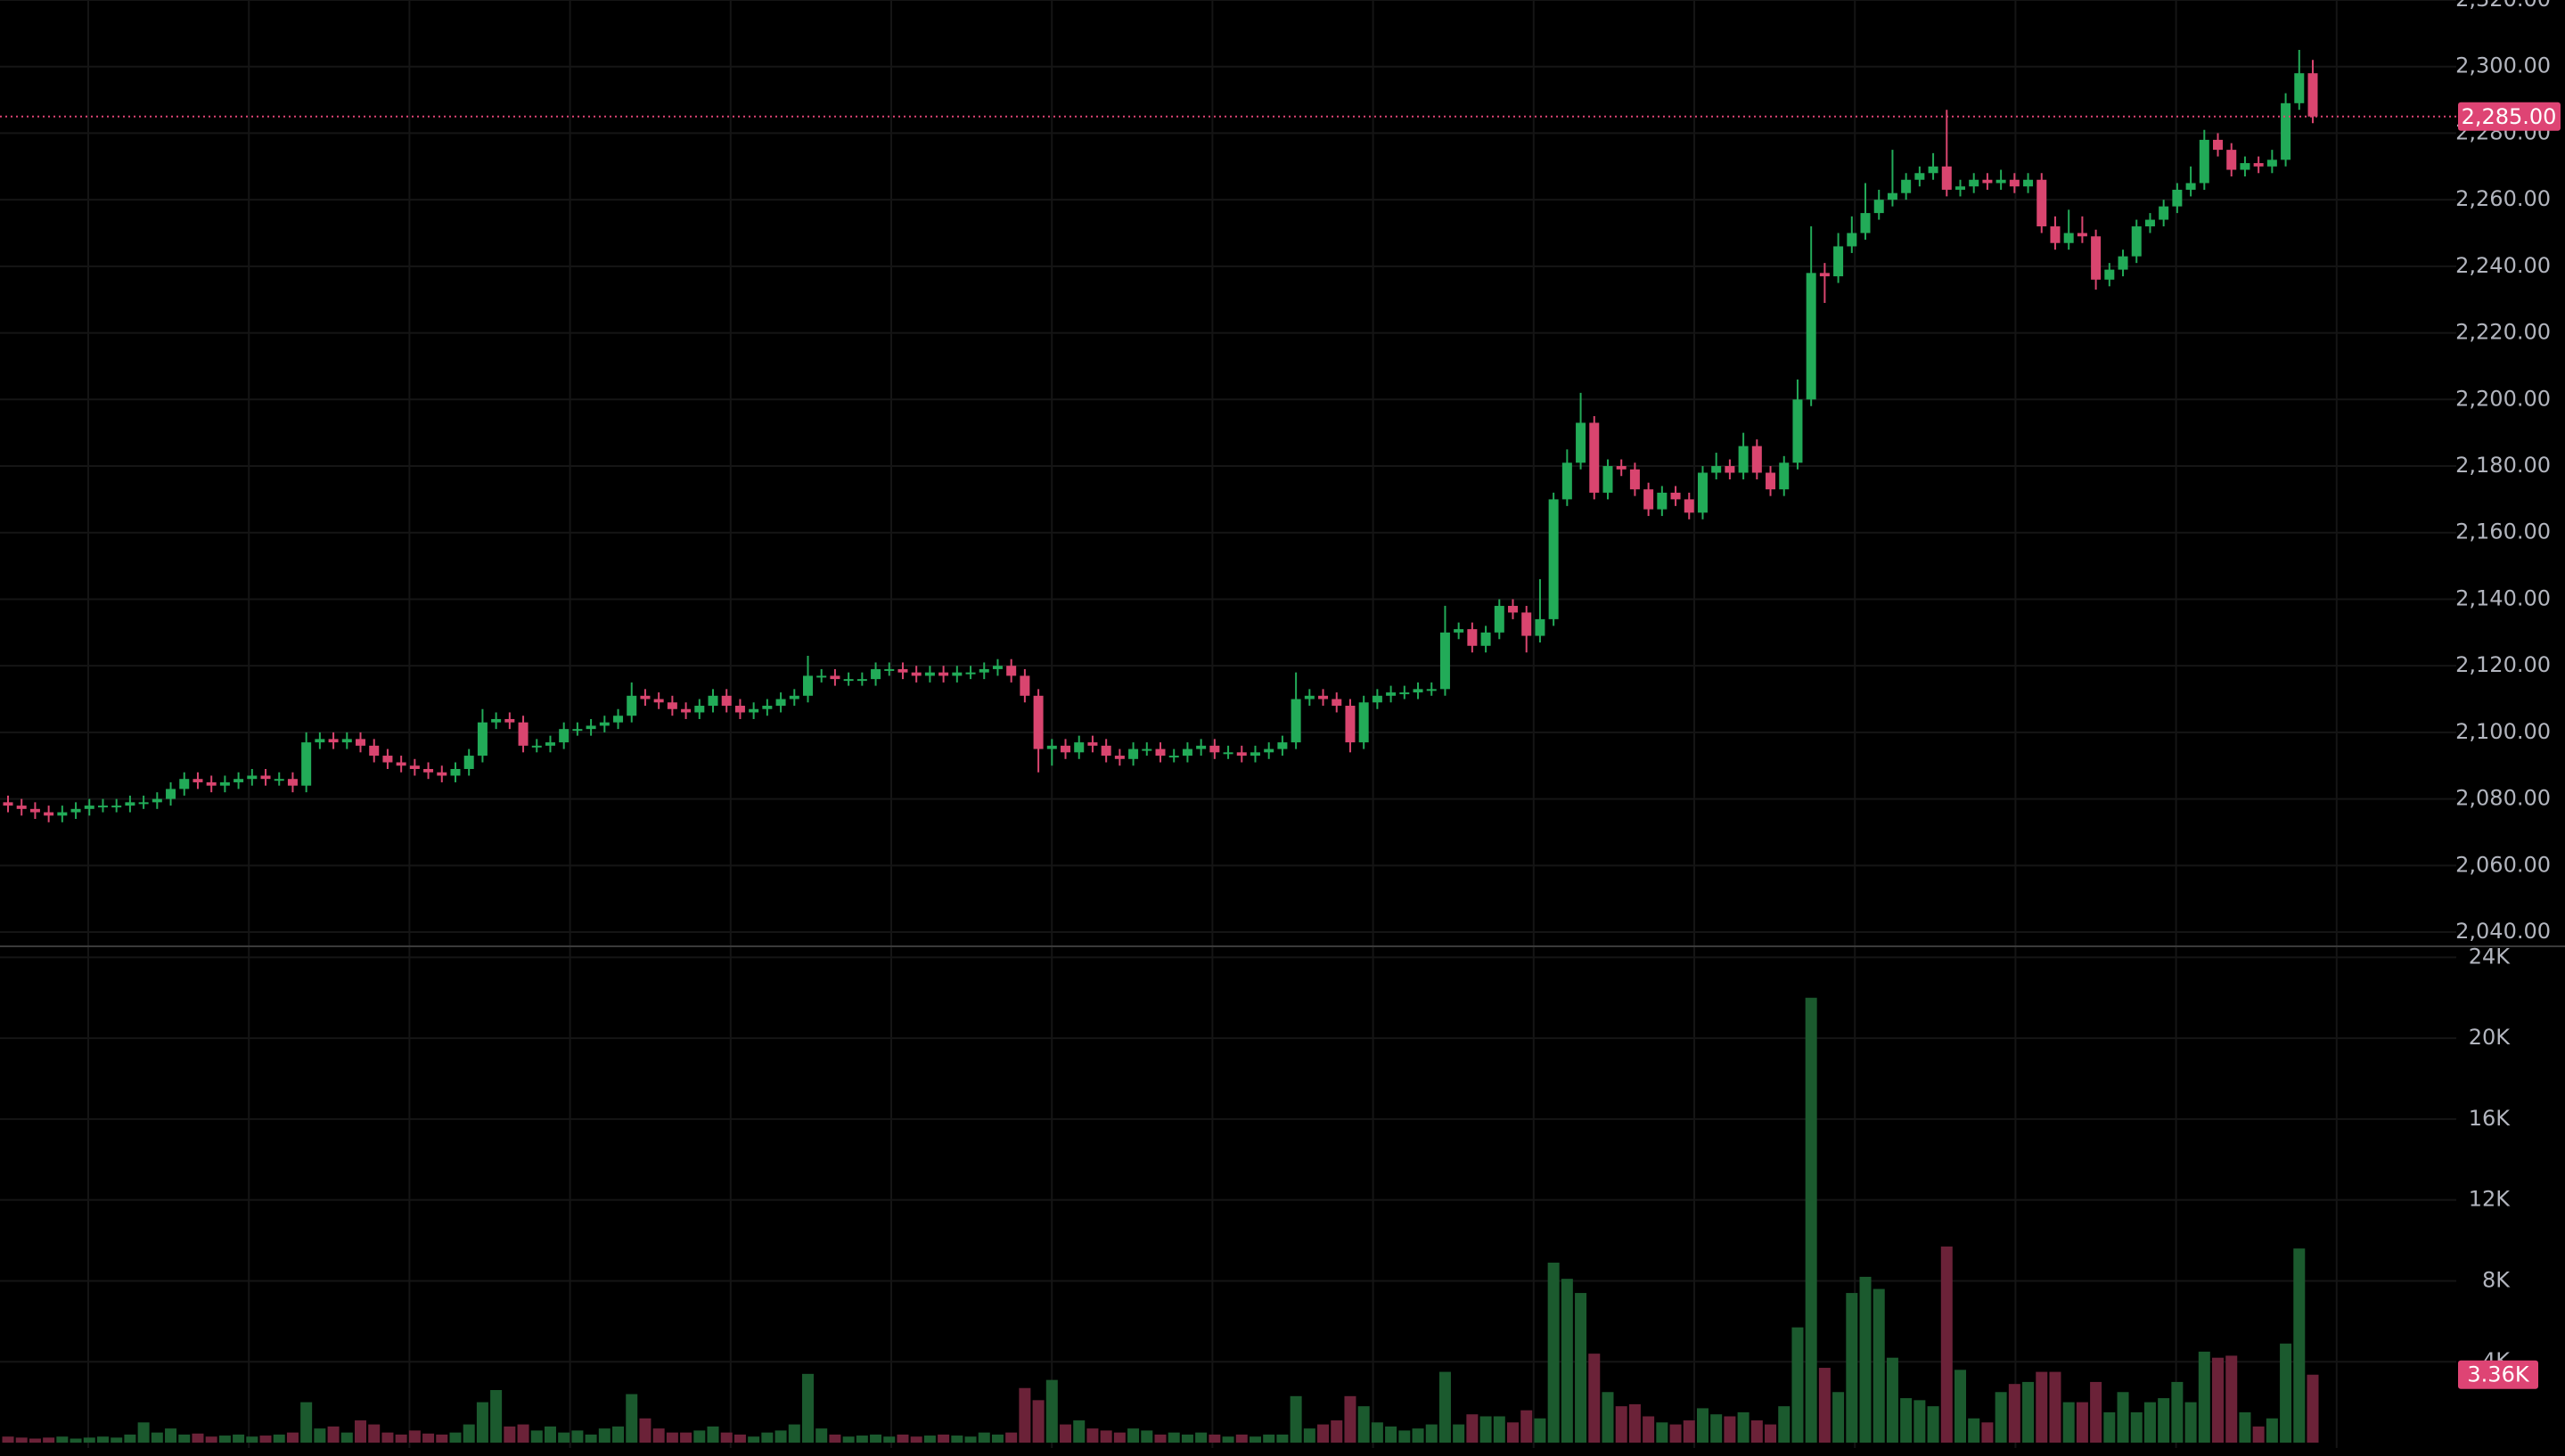  Describe the element at coordinates (2509, 116) in the screenshot. I see `last-price-label: 2,285.00` at that location.